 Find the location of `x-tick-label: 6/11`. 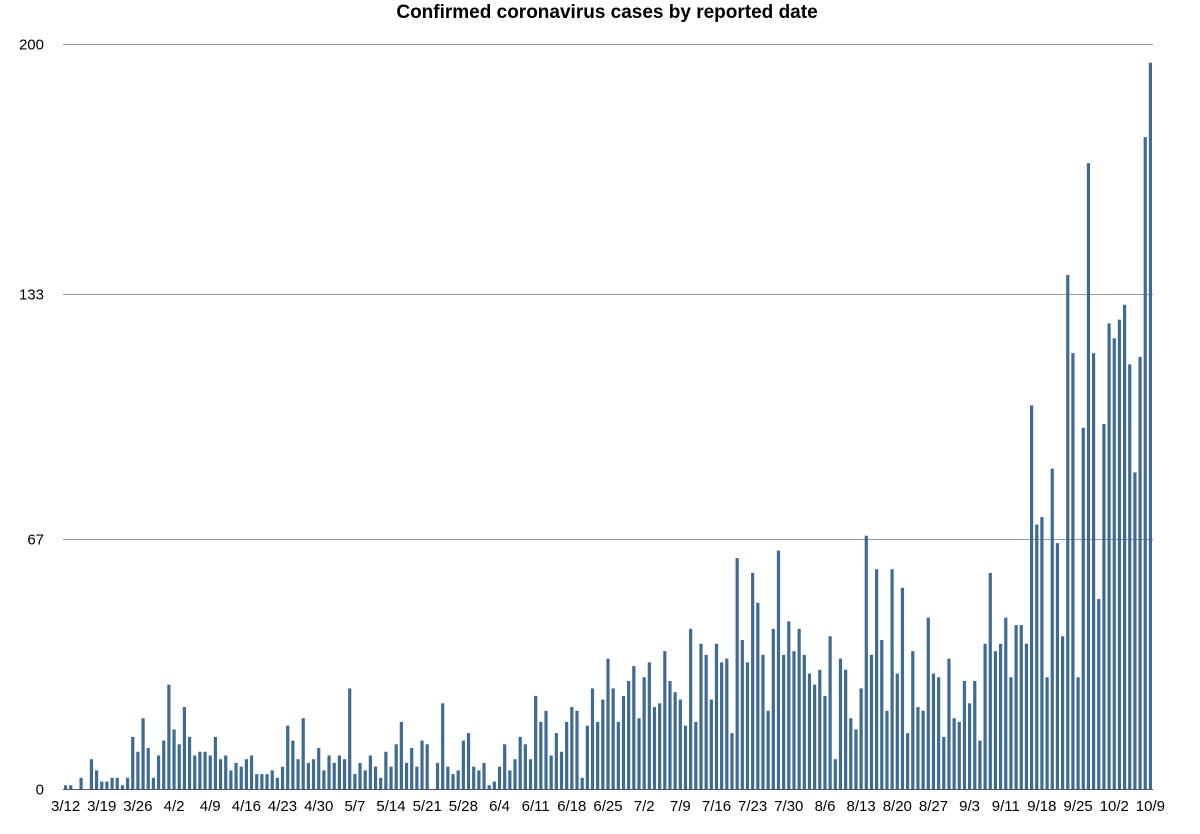

x-tick-label: 6/11 is located at coordinates (536, 806).